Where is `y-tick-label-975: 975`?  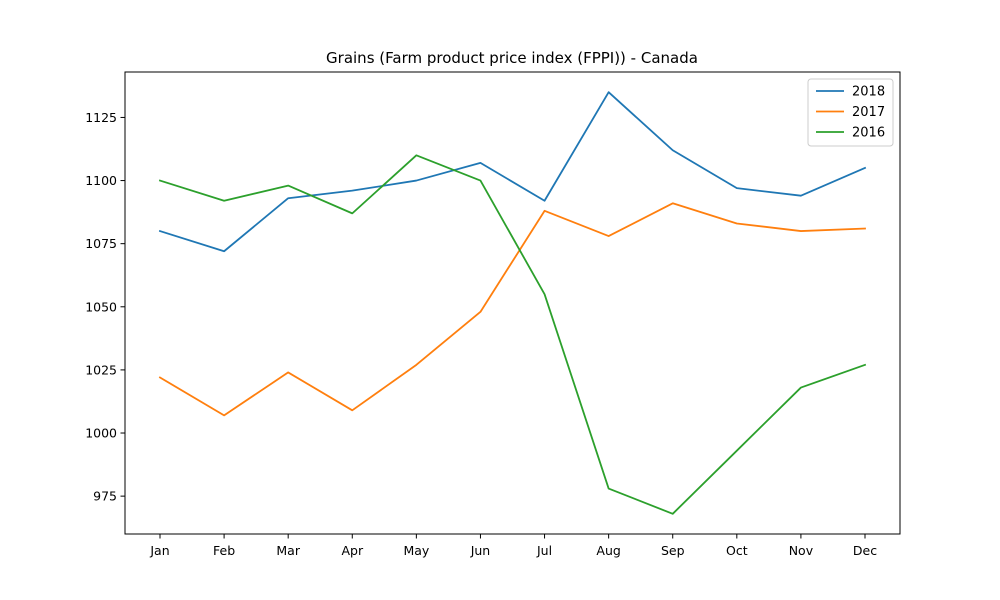 y-tick-label-975: 975 is located at coordinates (105, 496).